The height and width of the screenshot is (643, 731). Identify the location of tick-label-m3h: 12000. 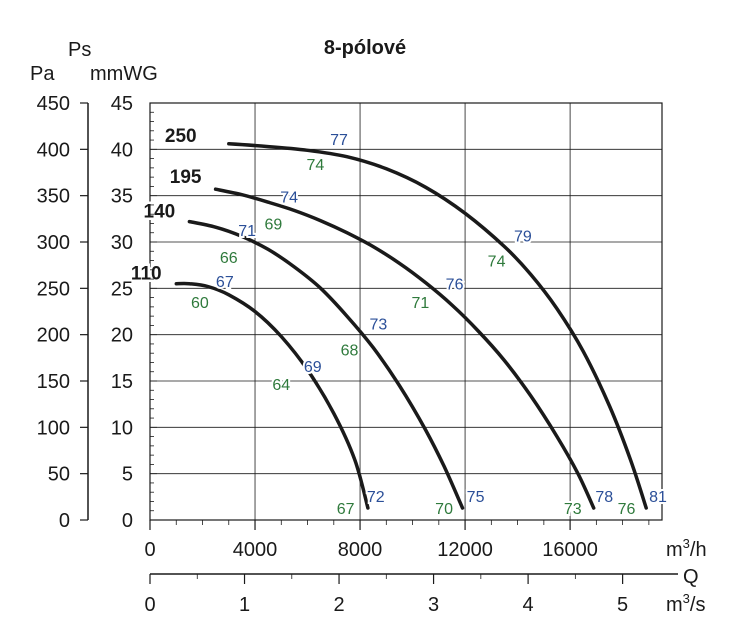
(465, 550).